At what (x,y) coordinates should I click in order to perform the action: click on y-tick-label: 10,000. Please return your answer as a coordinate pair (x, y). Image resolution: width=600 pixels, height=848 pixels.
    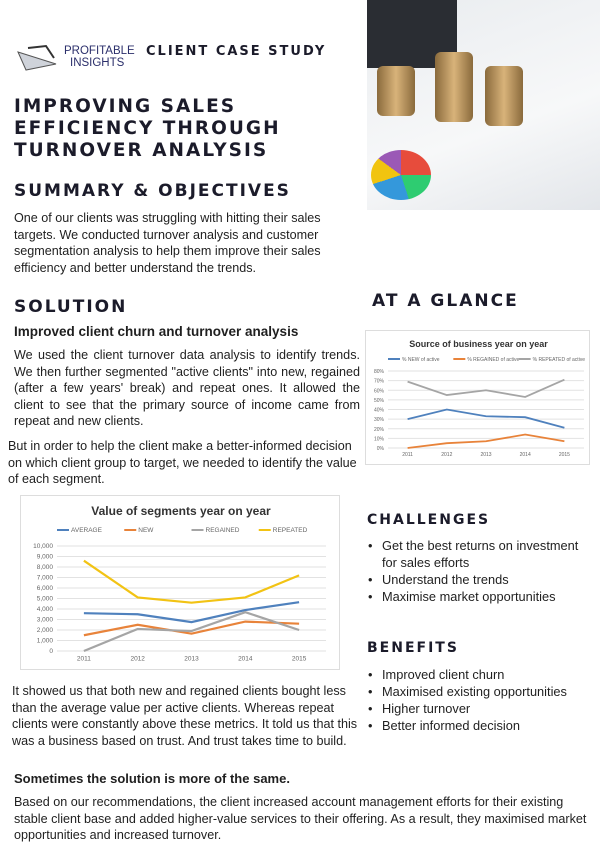
    Looking at the image, I should click on (43, 546).